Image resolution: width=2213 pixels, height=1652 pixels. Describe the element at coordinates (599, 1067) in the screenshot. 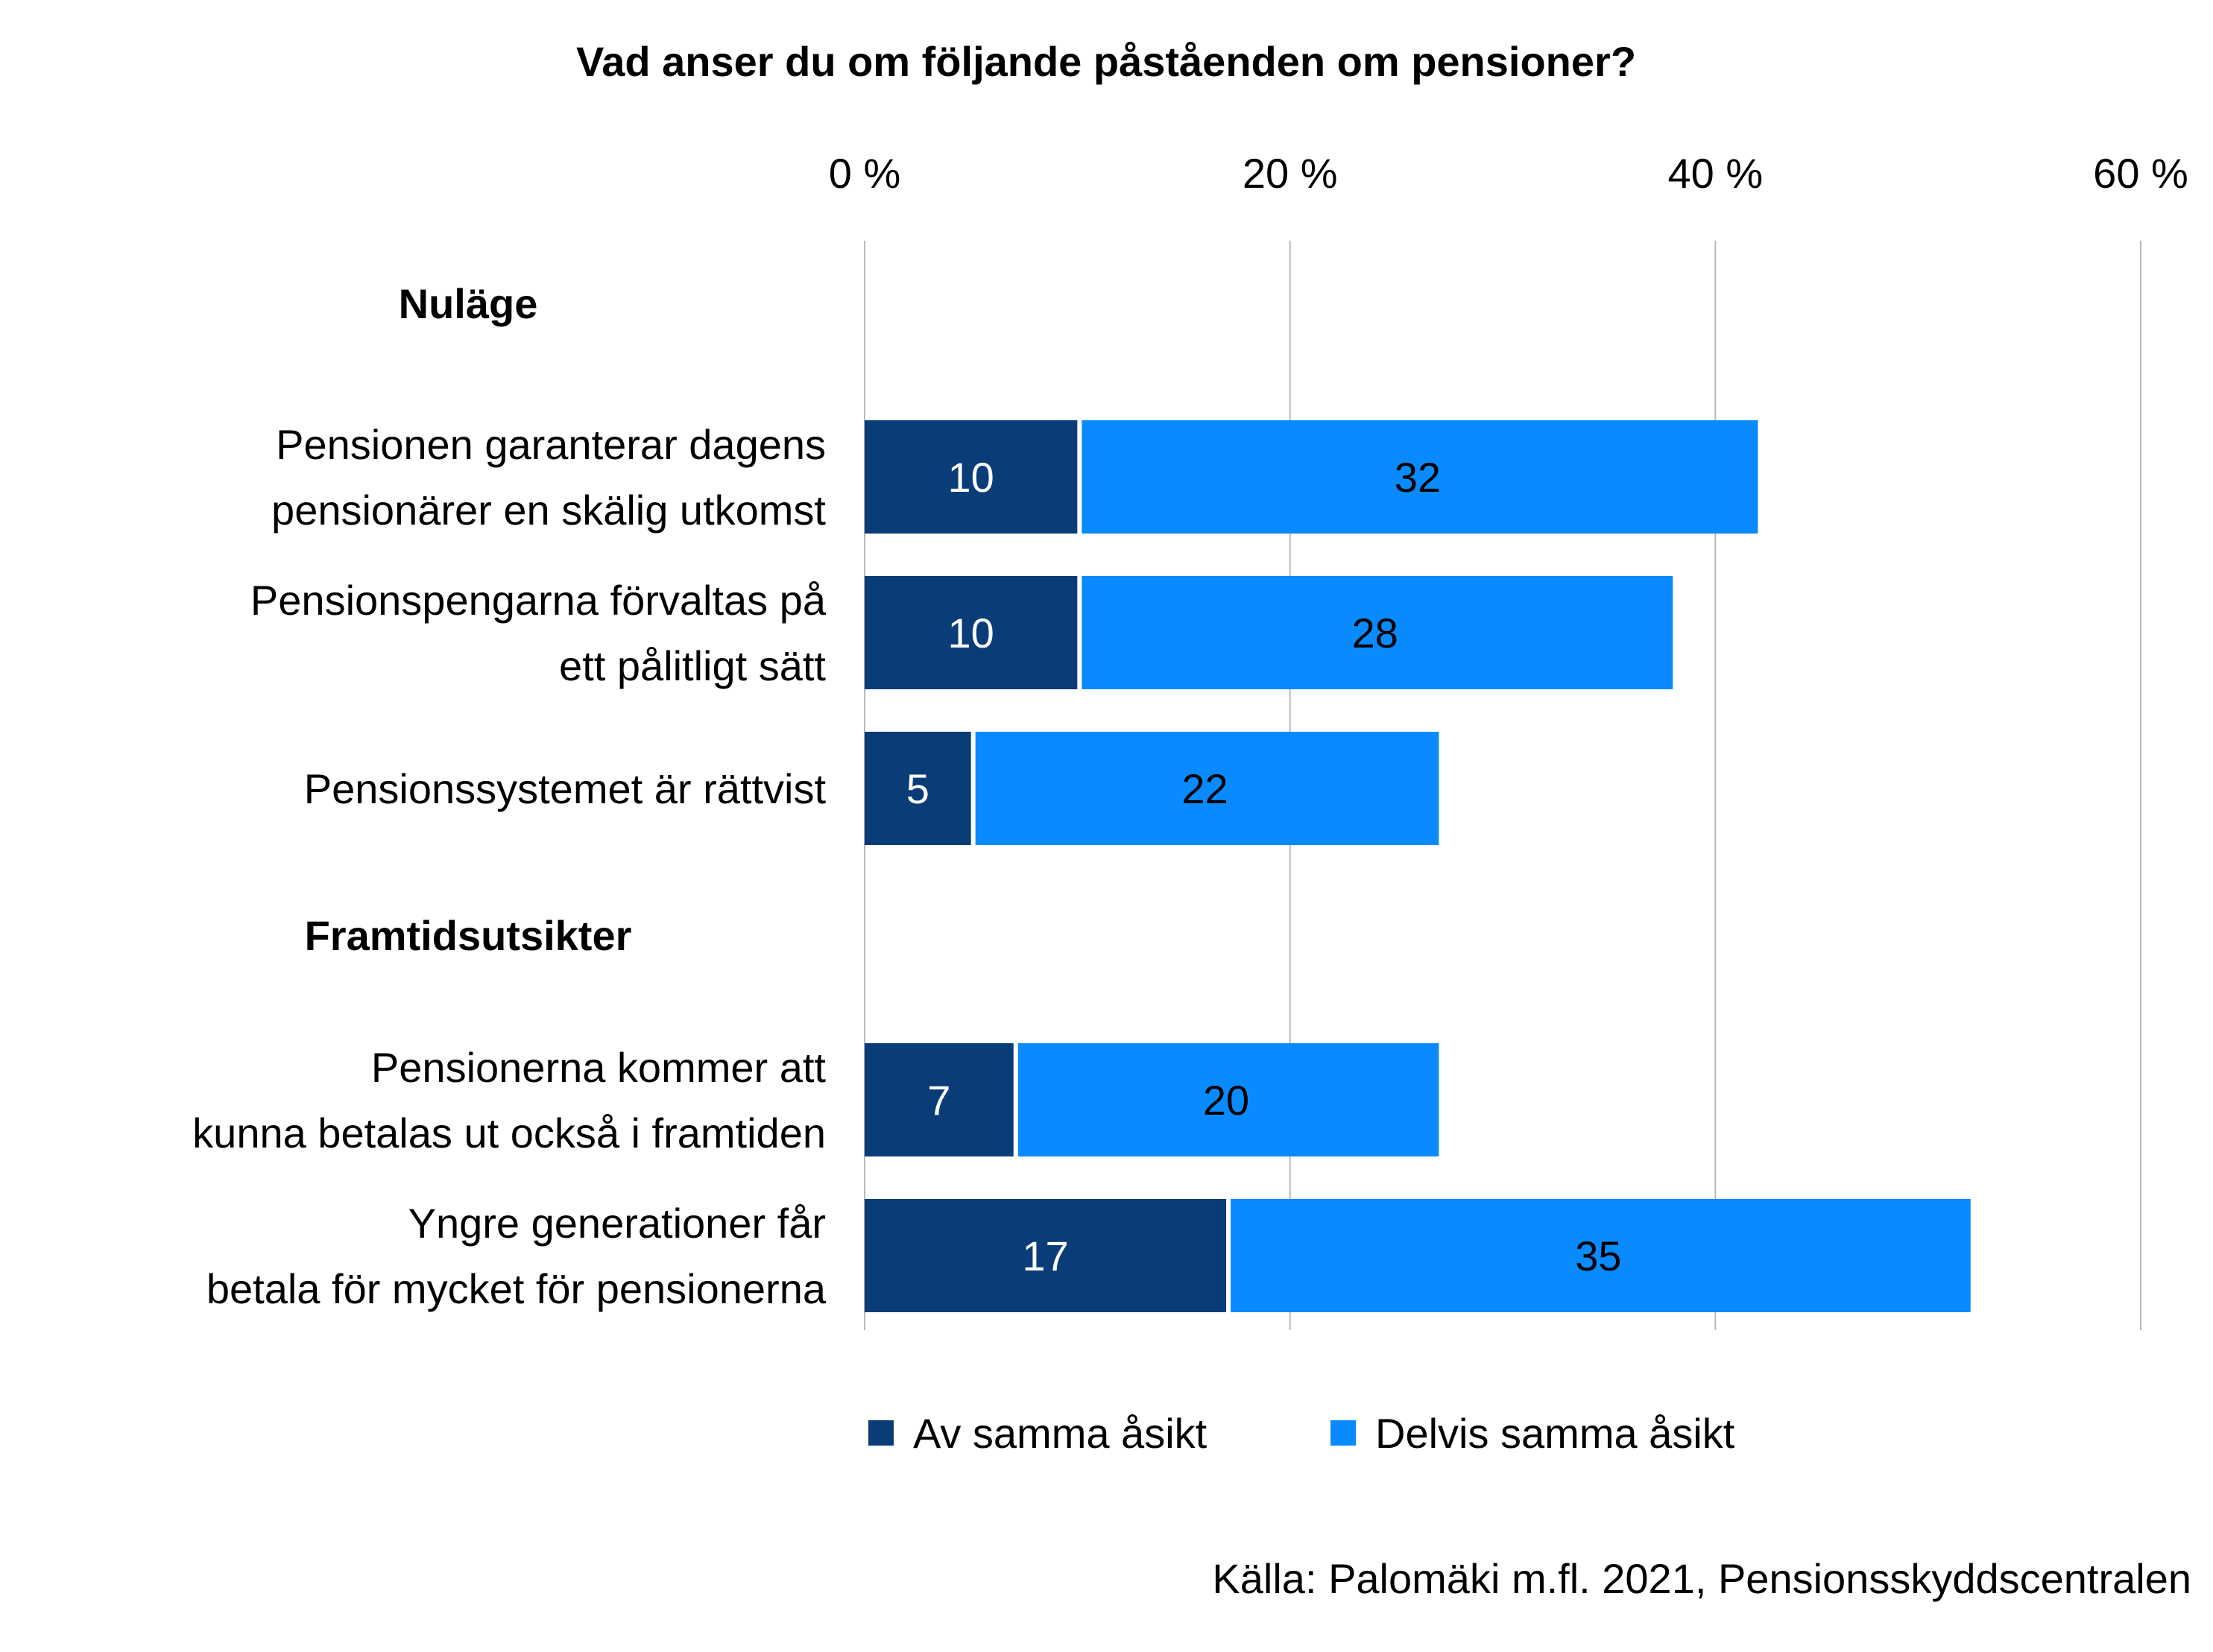

I see `category-label: Pensionerna kommer att` at that location.